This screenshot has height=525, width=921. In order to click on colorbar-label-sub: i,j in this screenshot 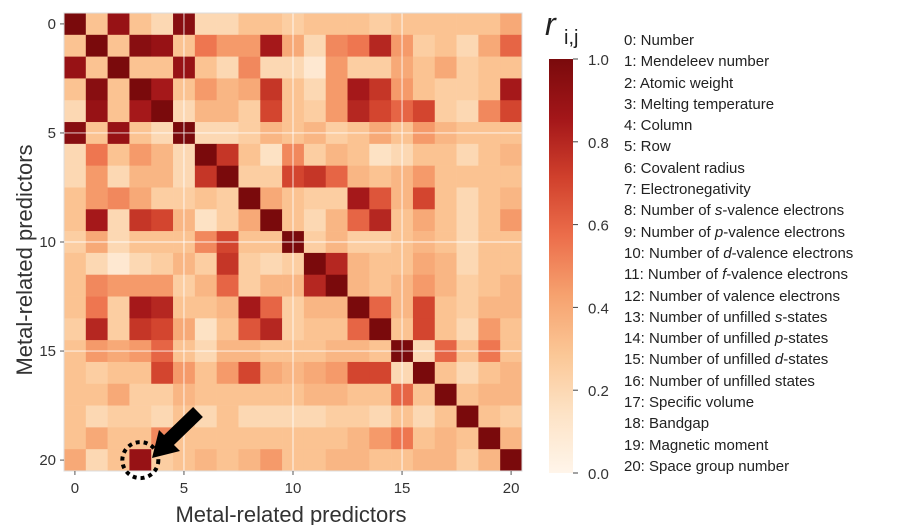, I will do `click(571, 38)`.